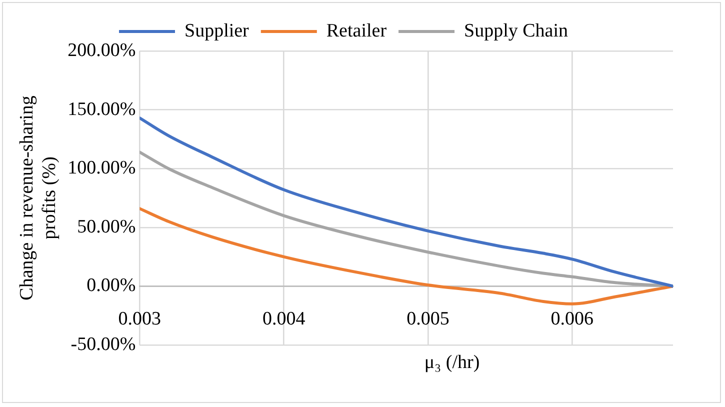 This screenshot has width=725, height=407. Describe the element at coordinates (38, 197) in the screenshot. I see `y-axis-title: Change in revenue-sharing profits (%)` at that location.